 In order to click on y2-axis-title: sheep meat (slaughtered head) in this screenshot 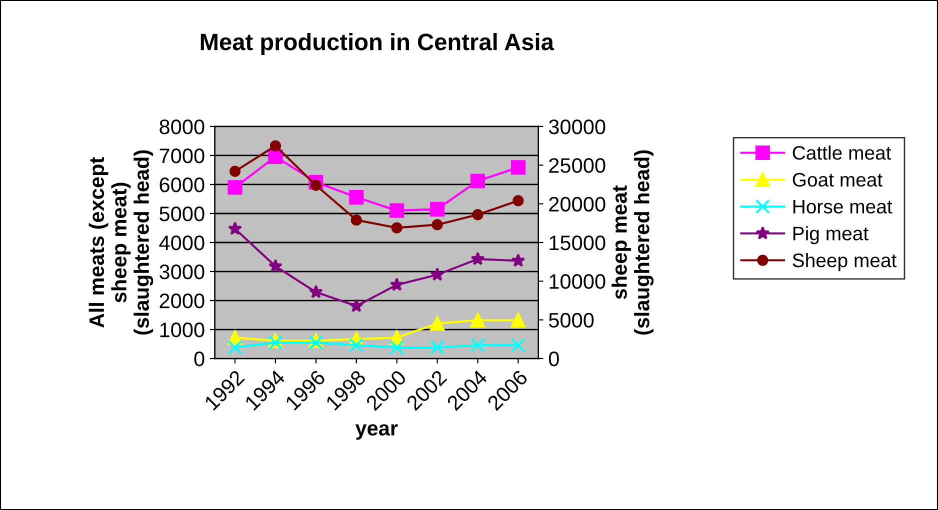, I will do `click(633, 242)`.